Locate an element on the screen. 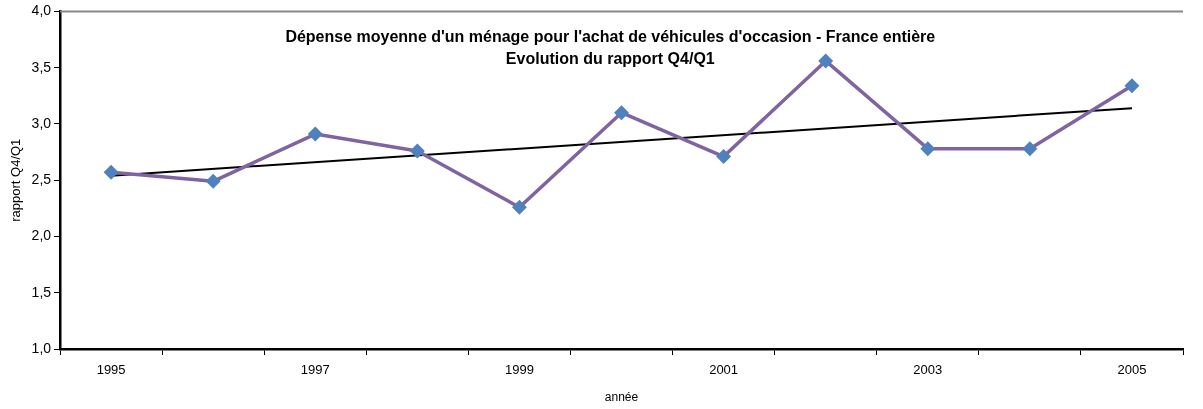 This screenshot has width=1203, height=409. x-axis-title: année is located at coordinates (621, 397).